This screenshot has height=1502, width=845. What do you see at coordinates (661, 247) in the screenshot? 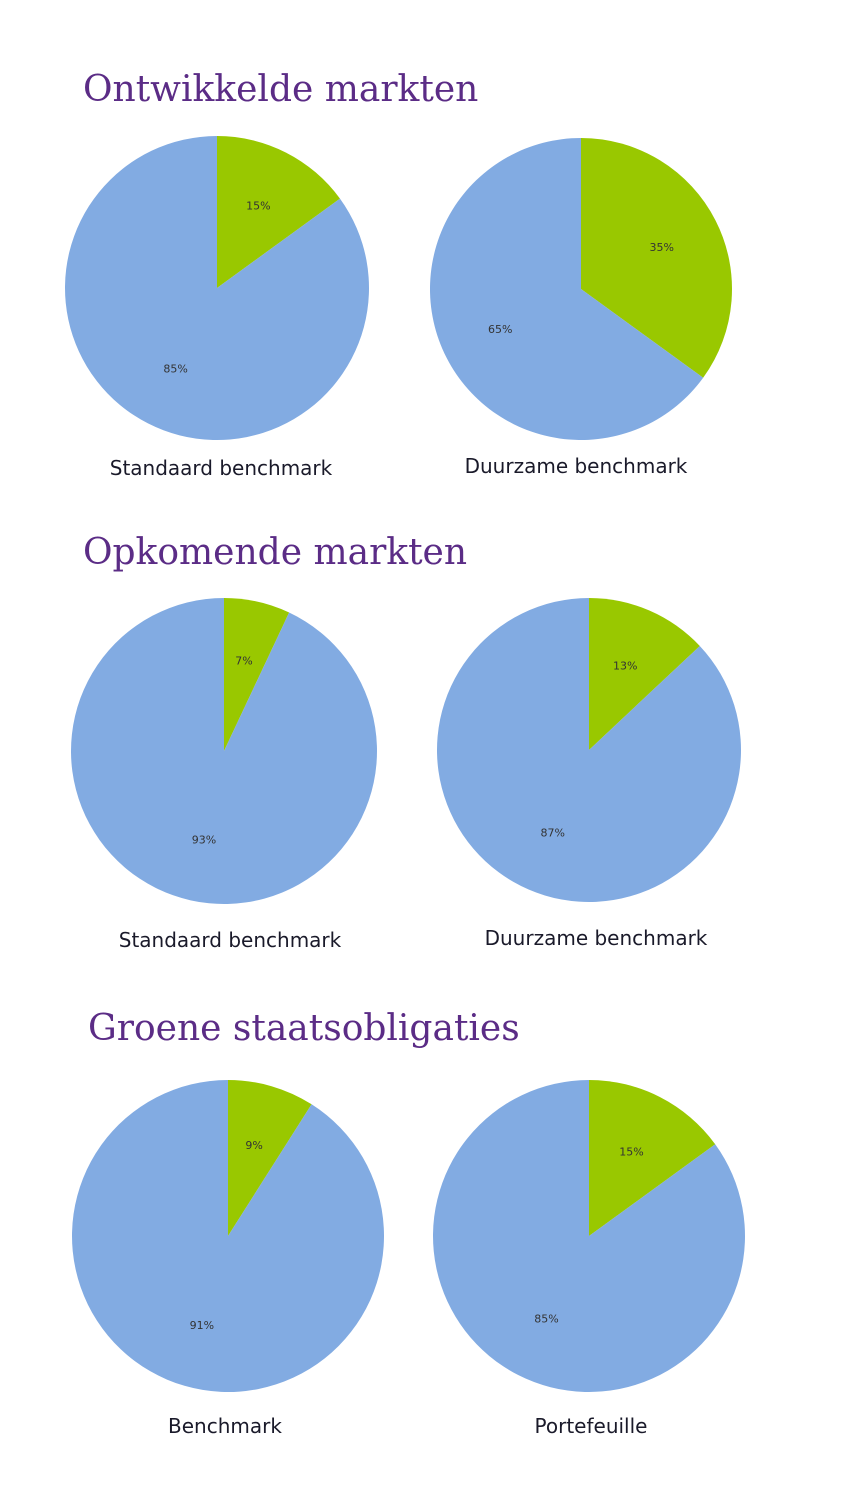
I see `sustainable-pct-label: 35%` at bounding box center [661, 247].